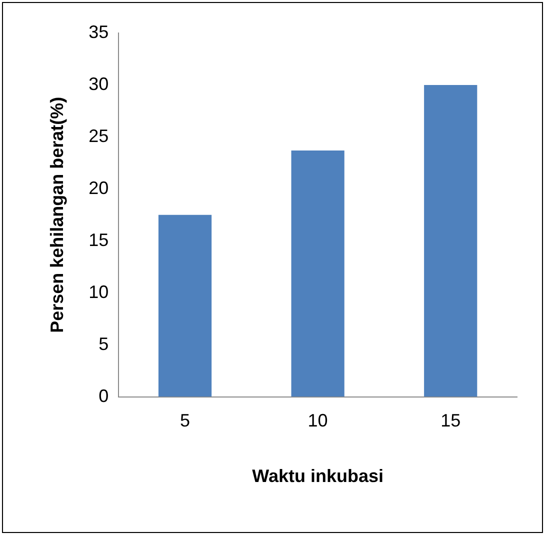 Image resolution: width=547 pixels, height=537 pixels. What do you see at coordinates (98, 188) in the screenshot?
I see `y-tick-label: 20` at bounding box center [98, 188].